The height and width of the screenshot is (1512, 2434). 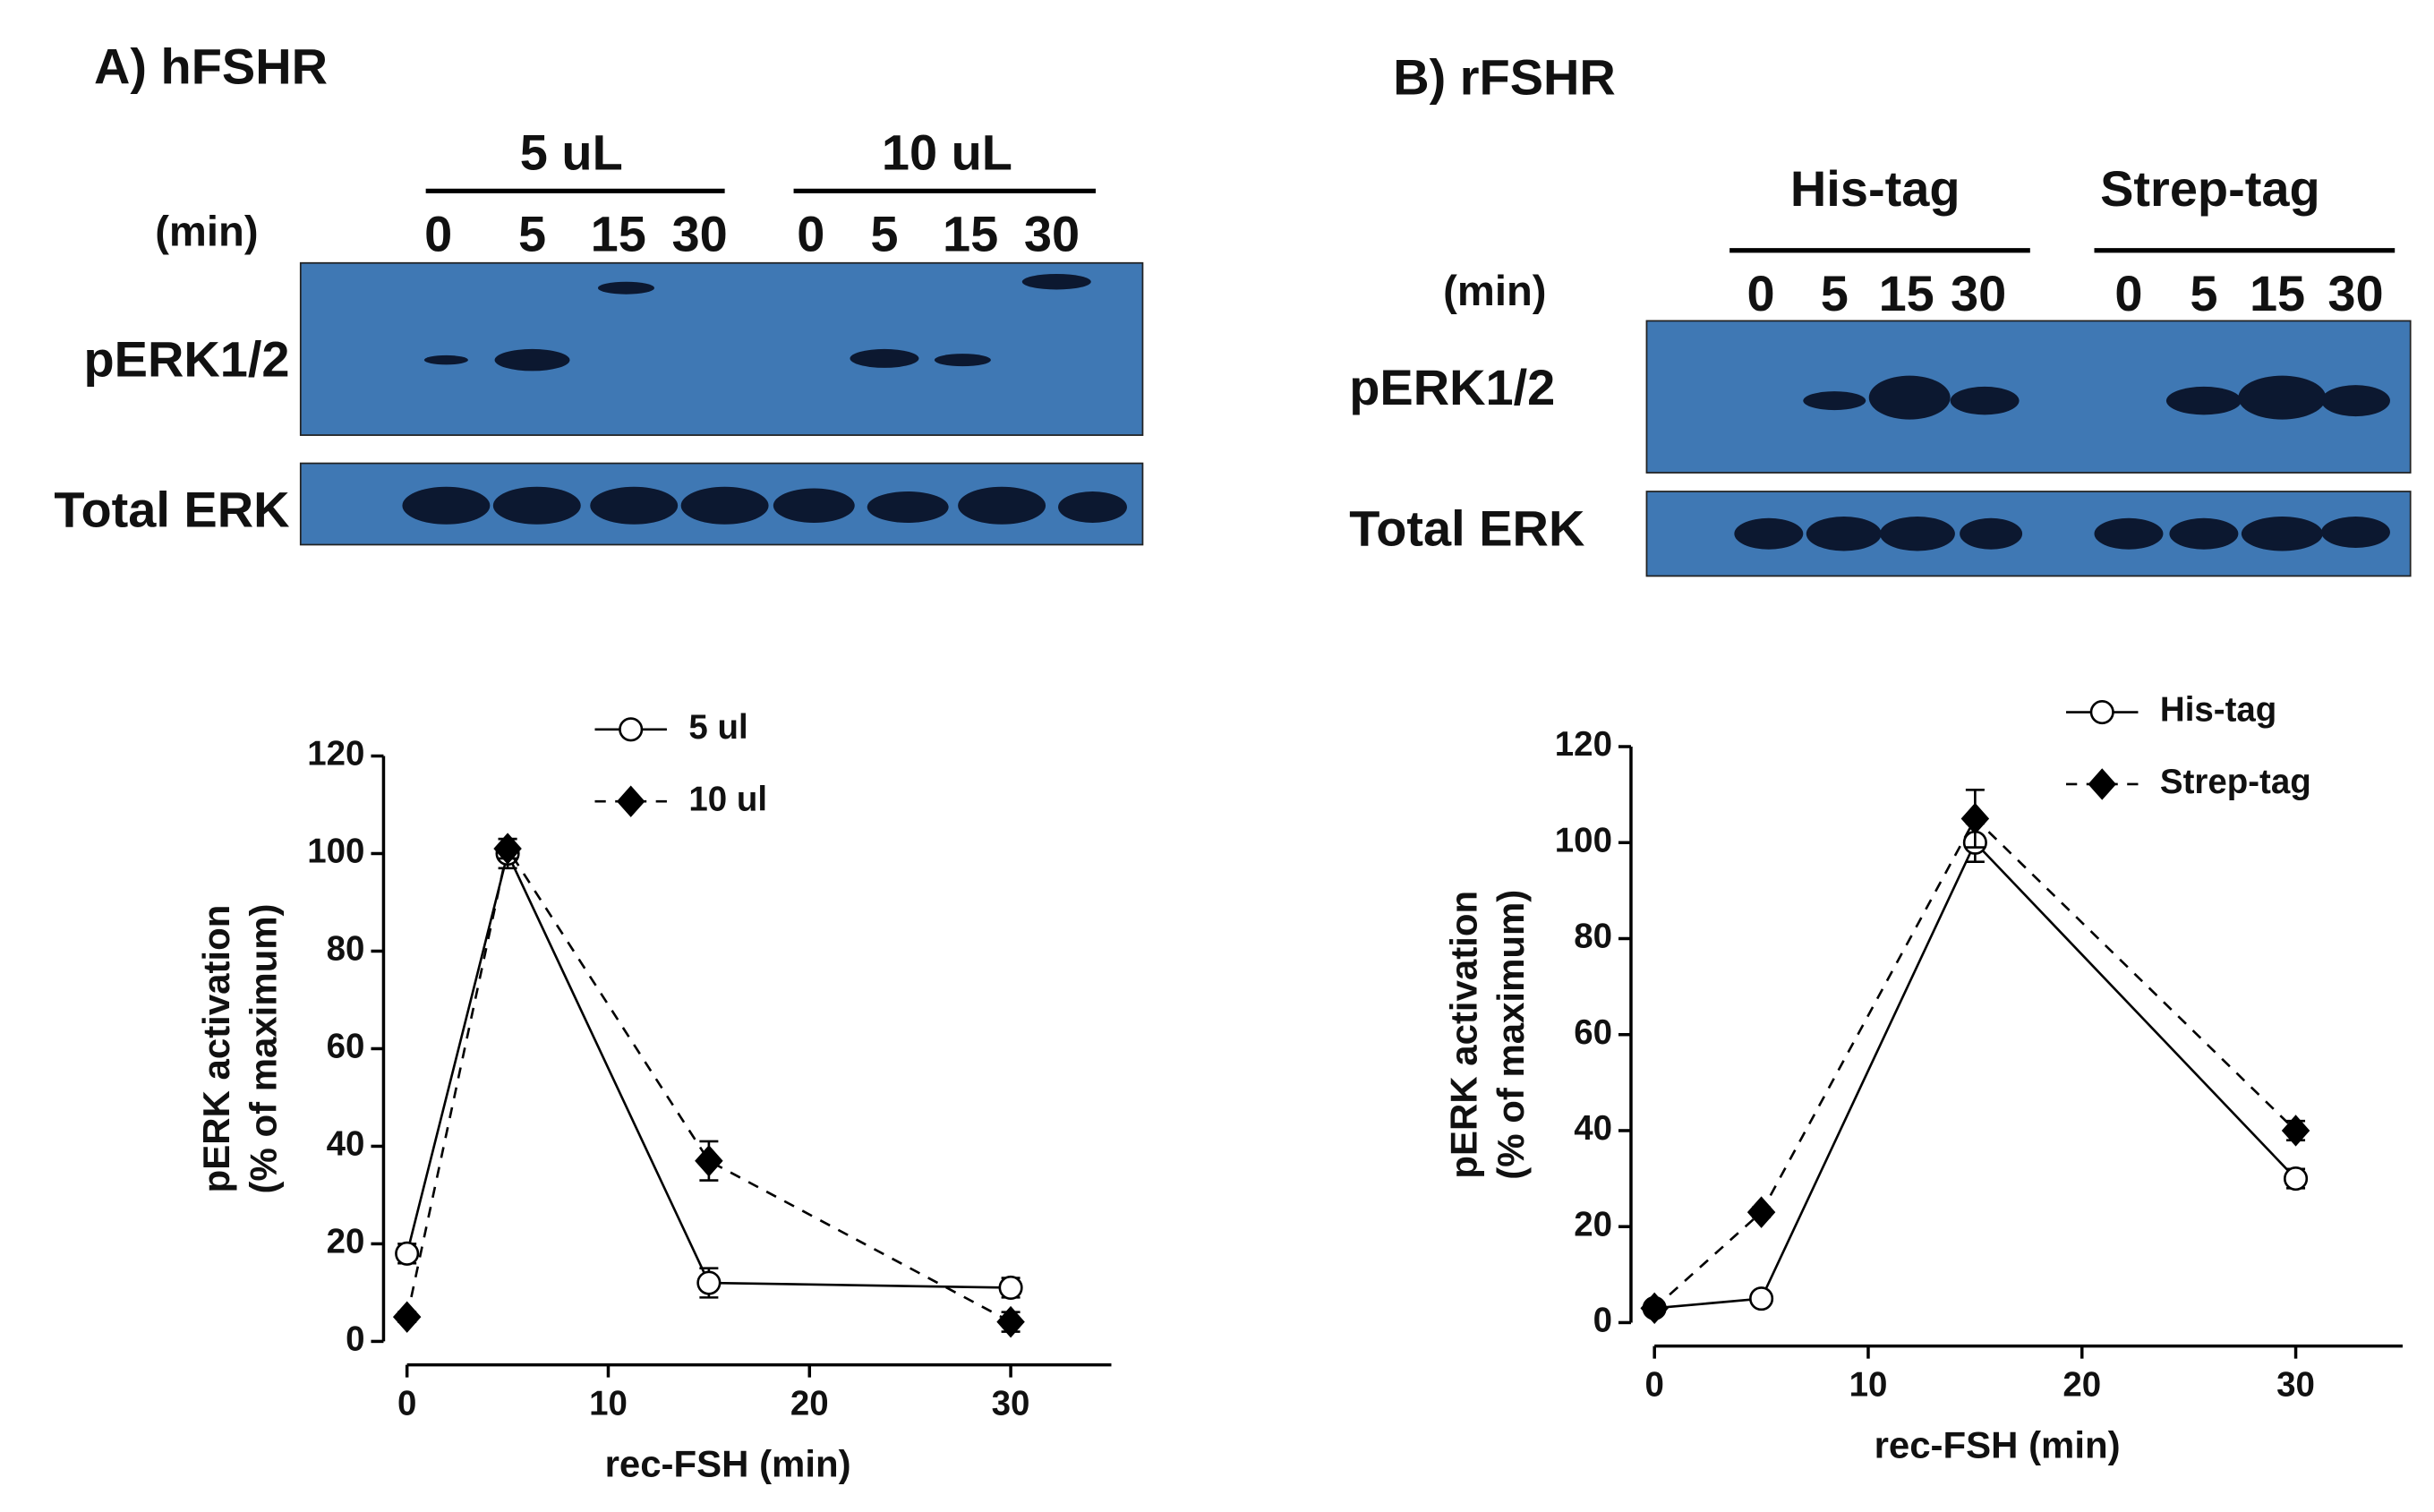 I want to click on legend-label: His-tag, so click(x=2218, y=710).